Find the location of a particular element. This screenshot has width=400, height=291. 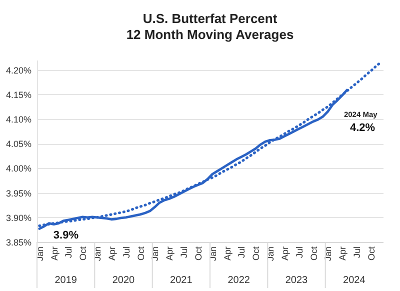

y-tick-label: 3.95% is located at coordinates (19, 193).